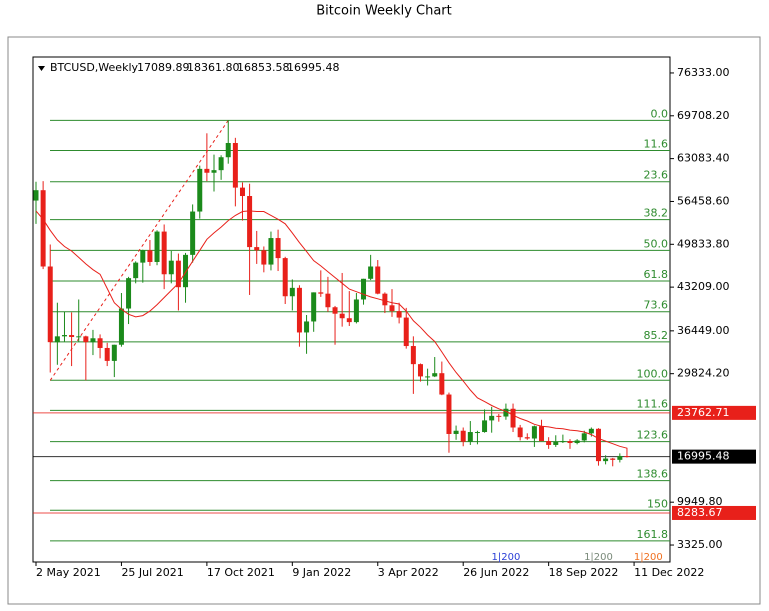 This screenshot has height=611, width=769. What do you see at coordinates (703, 158) in the screenshot?
I see `y-tick-label: 63083.40` at bounding box center [703, 158].